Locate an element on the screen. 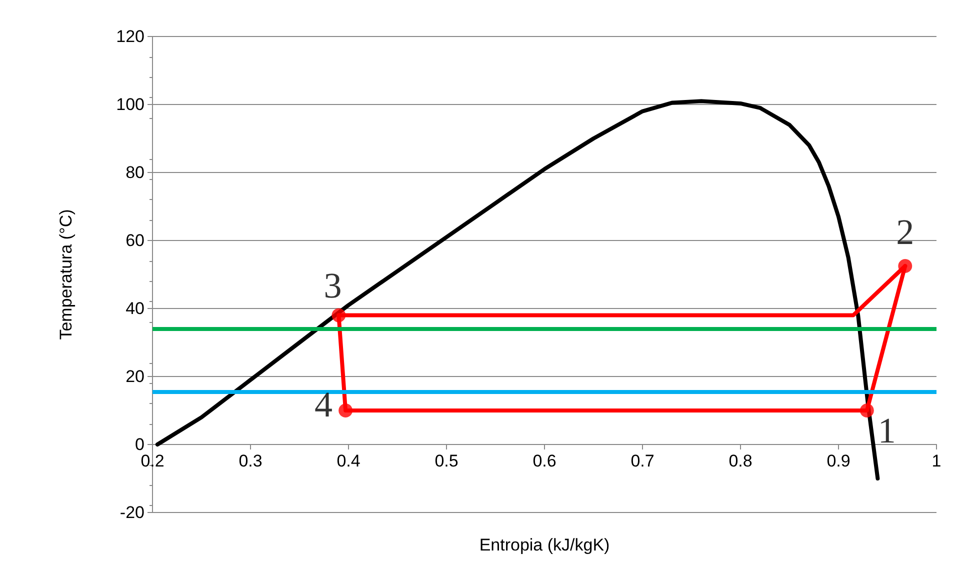 The image size is (961, 574). y-tick-label: -20 is located at coordinates (132, 512).